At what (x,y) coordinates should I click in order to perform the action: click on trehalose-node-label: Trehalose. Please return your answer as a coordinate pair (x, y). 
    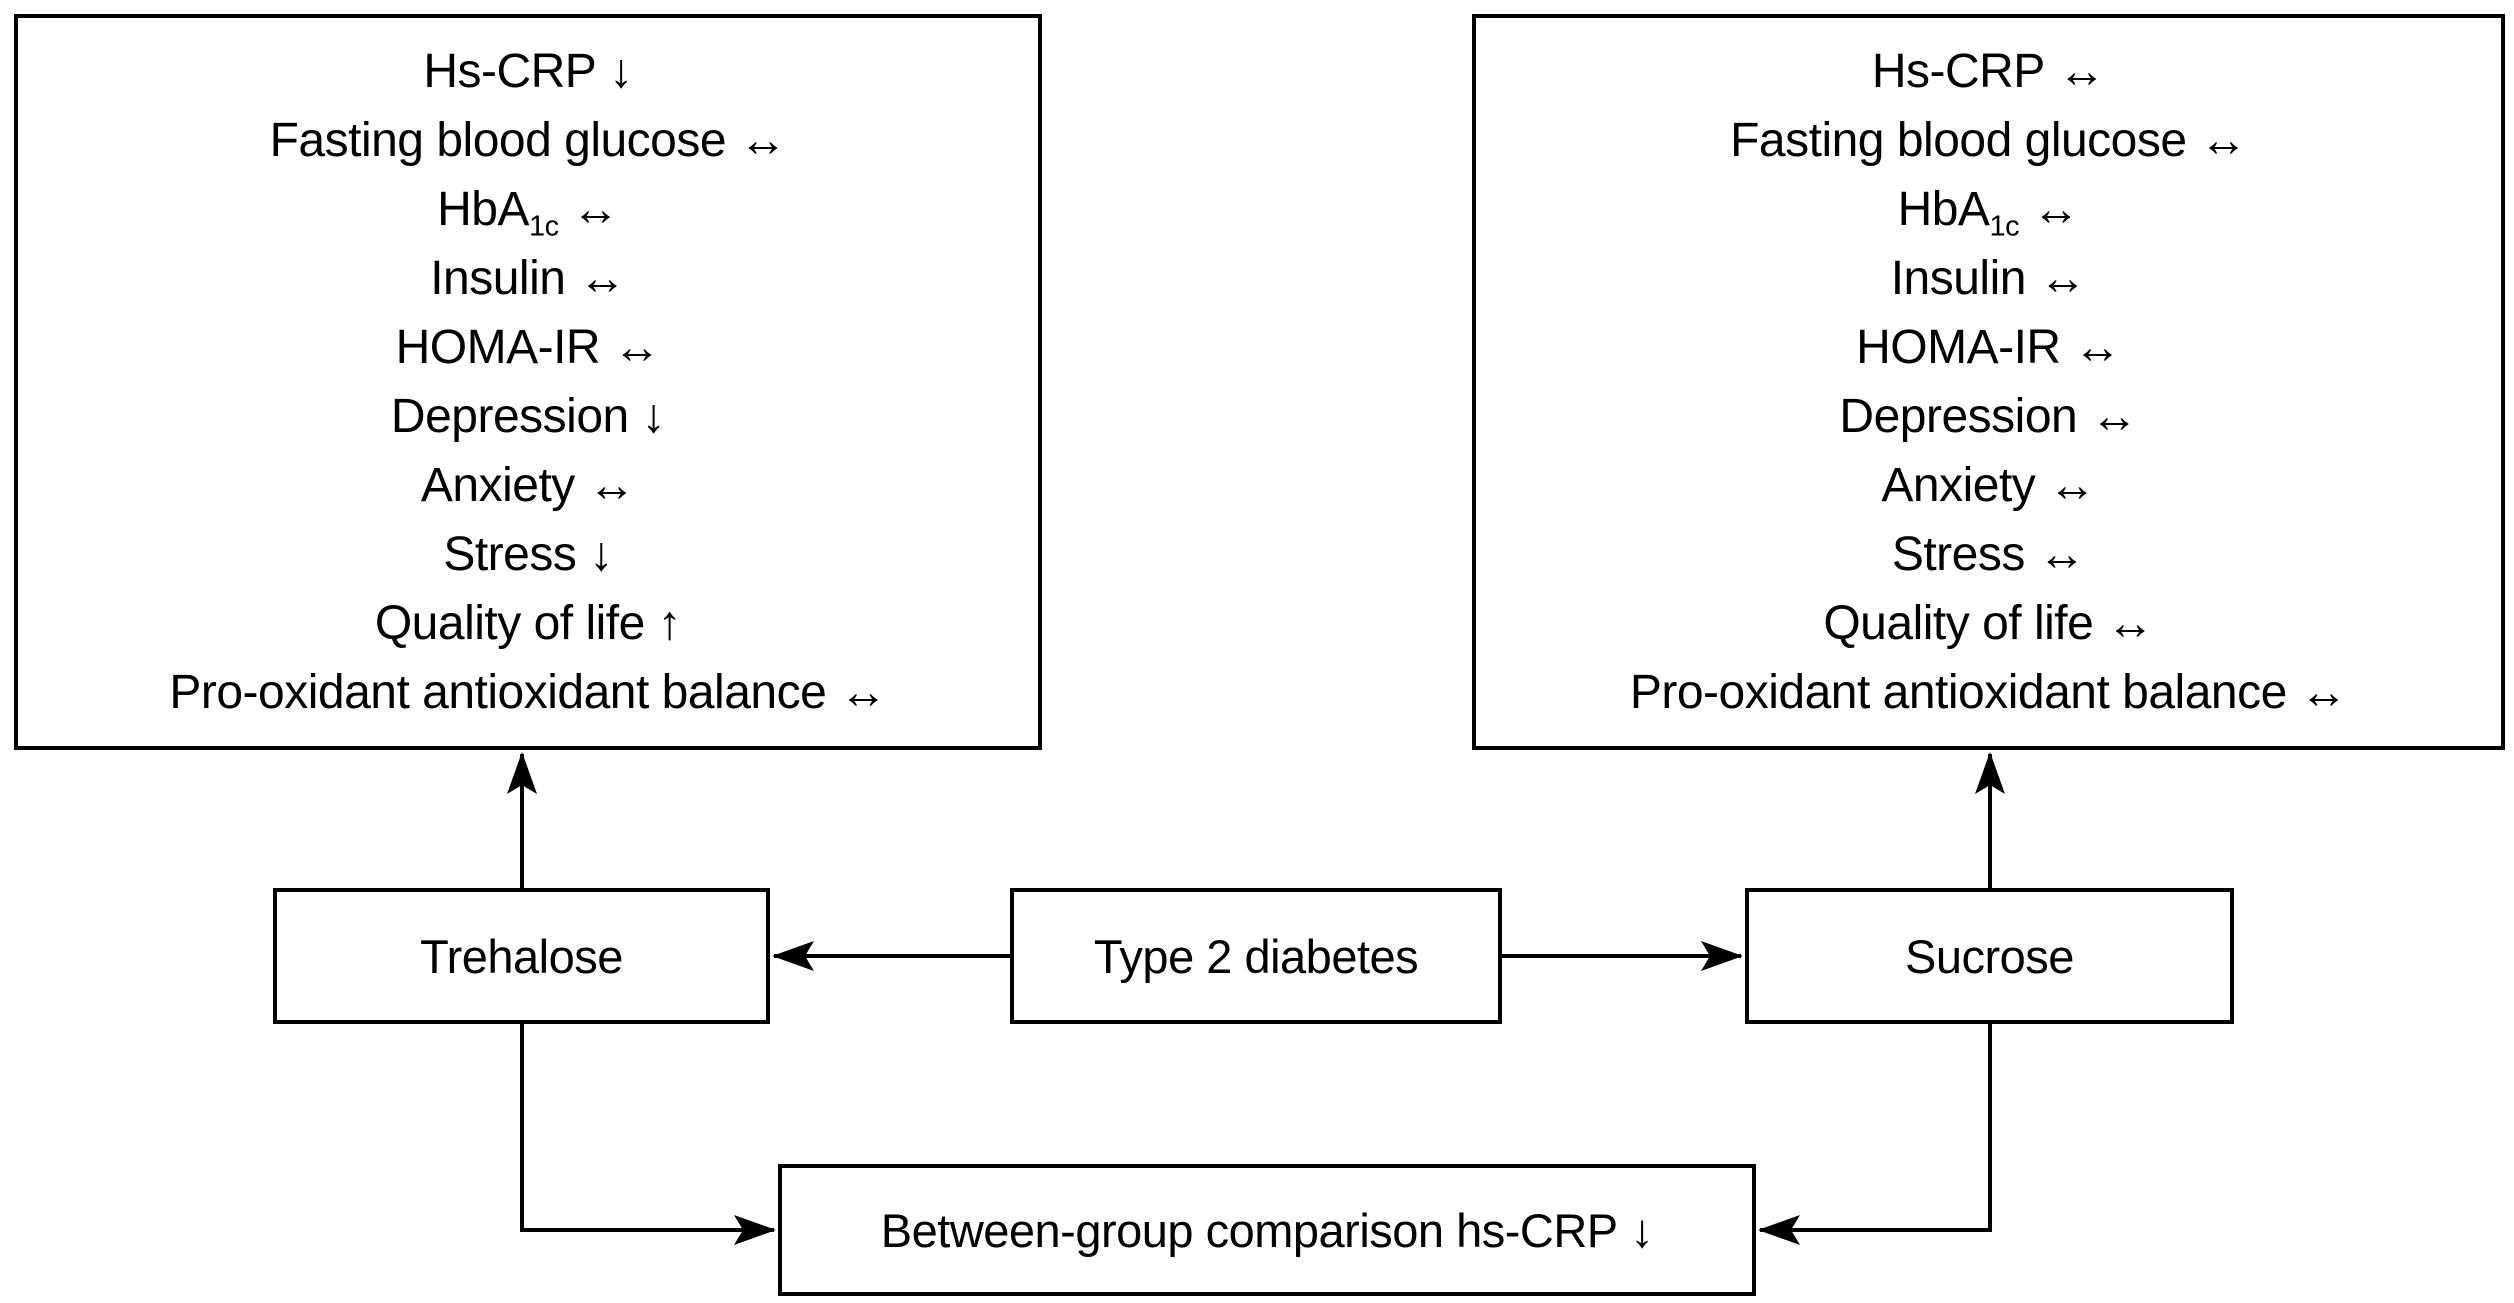
    Looking at the image, I should click on (521, 956).